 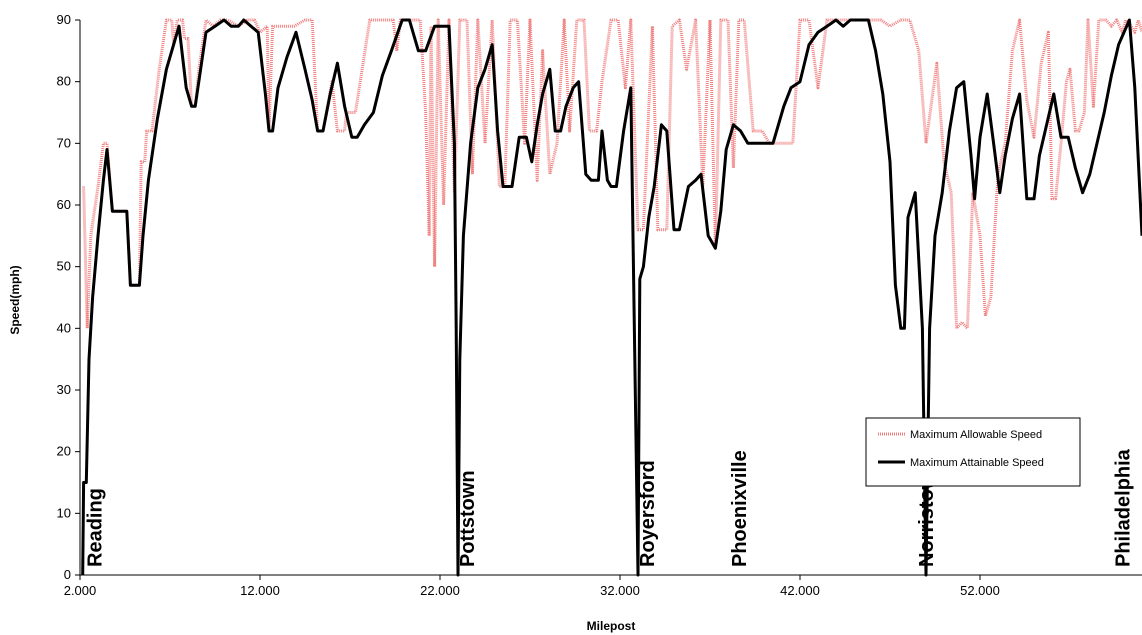 I want to click on y-tick-label: 30, so click(x=64, y=389).